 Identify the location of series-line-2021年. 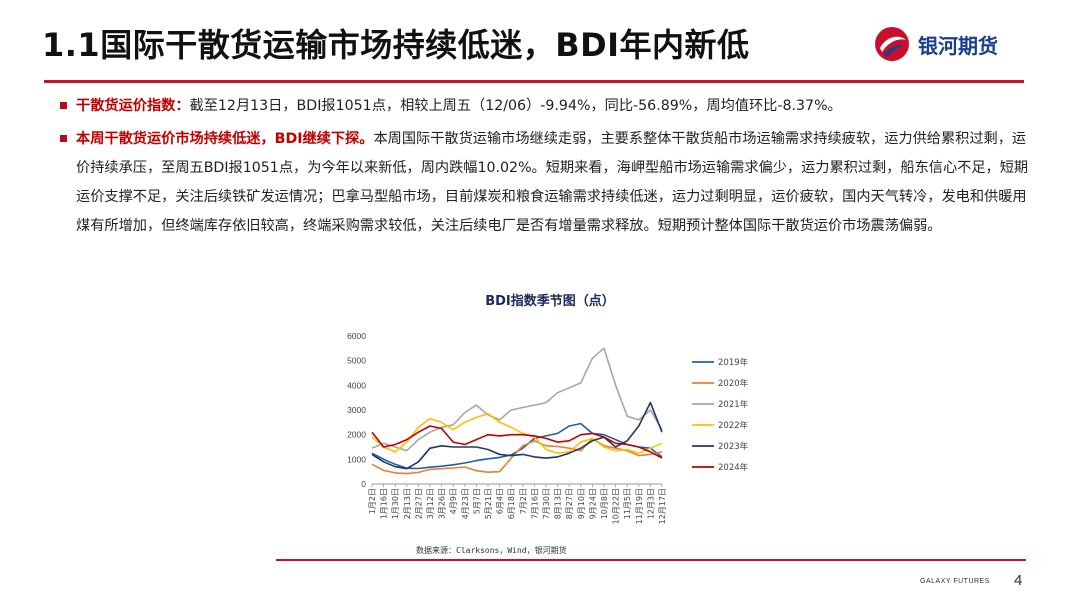
(517, 399).